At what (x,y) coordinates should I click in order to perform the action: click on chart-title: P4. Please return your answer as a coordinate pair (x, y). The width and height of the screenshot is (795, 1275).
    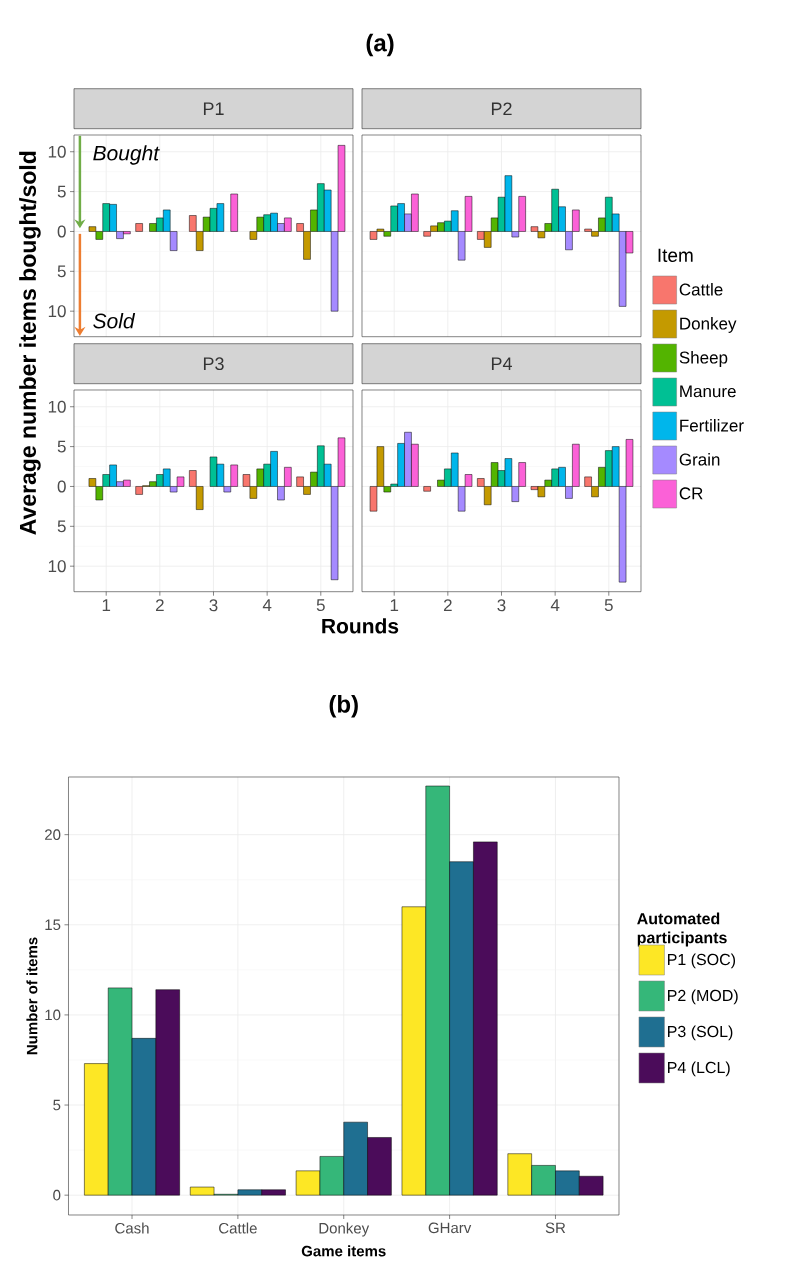
    Looking at the image, I should click on (501, 363).